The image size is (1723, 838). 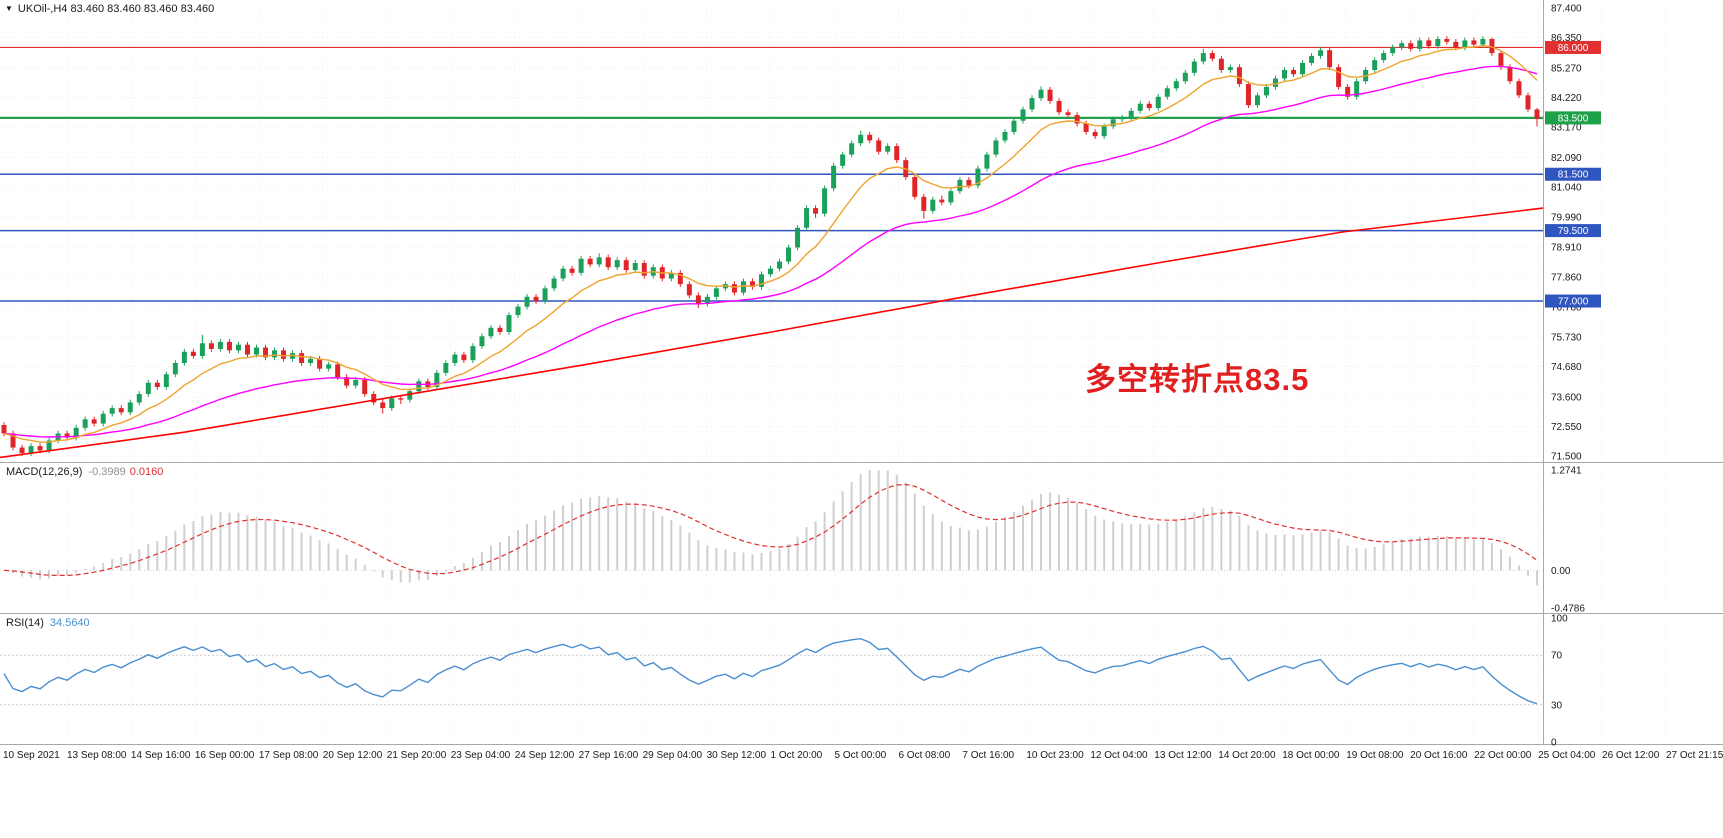 What do you see at coordinates (417, 755) in the screenshot?
I see `svg-text: 21 Sep 20:00` at bounding box center [417, 755].